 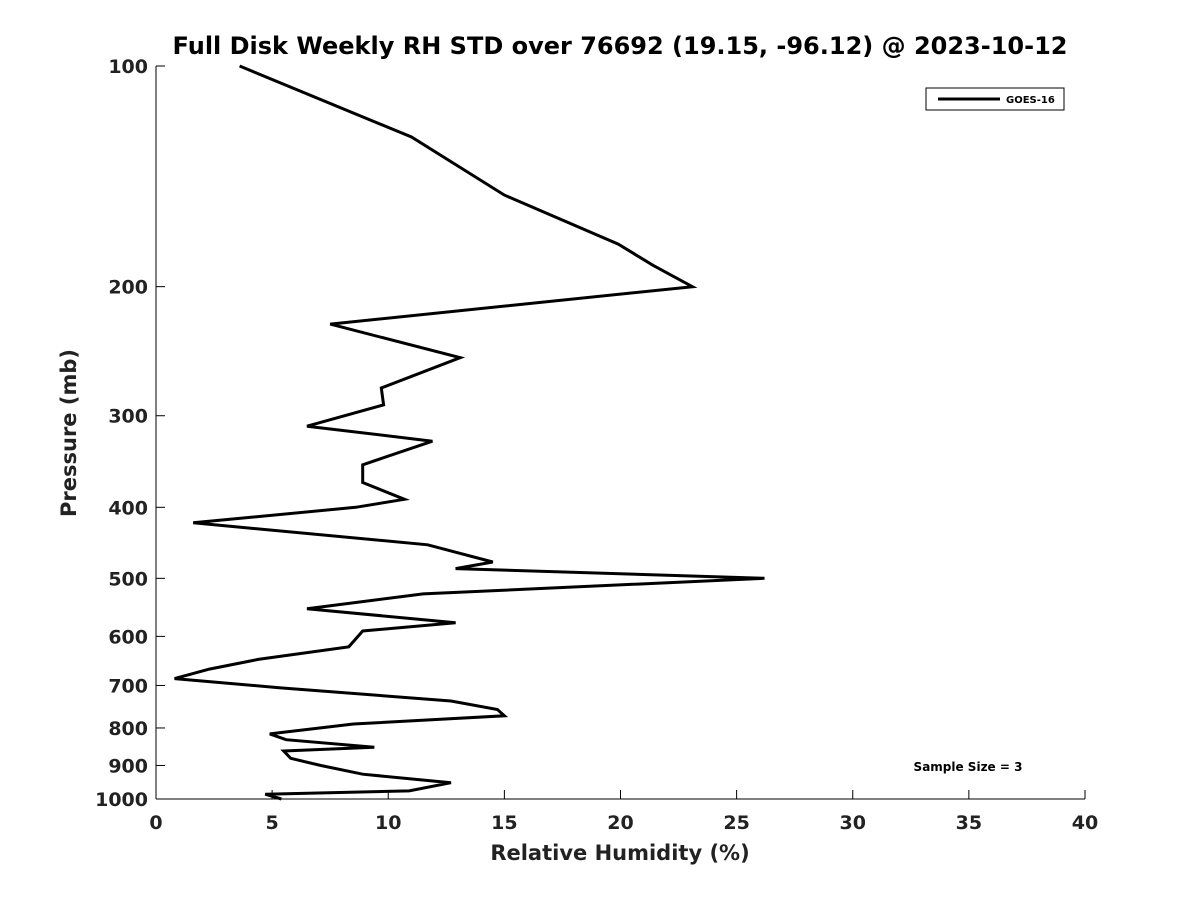 I want to click on x-tick-label: 10, so click(x=388, y=823).